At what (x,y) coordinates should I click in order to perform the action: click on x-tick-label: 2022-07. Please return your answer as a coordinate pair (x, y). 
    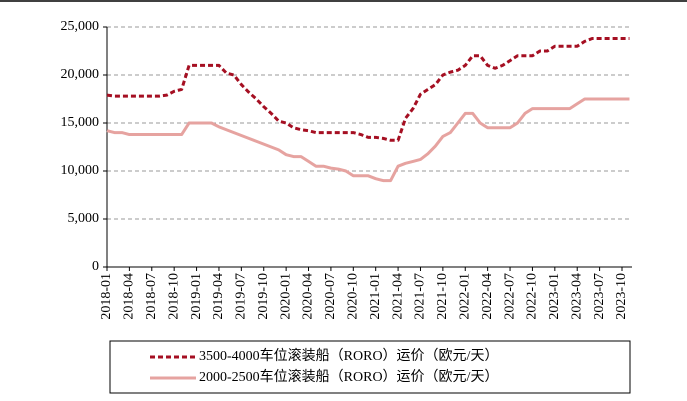
    Looking at the image, I should click on (509, 296).